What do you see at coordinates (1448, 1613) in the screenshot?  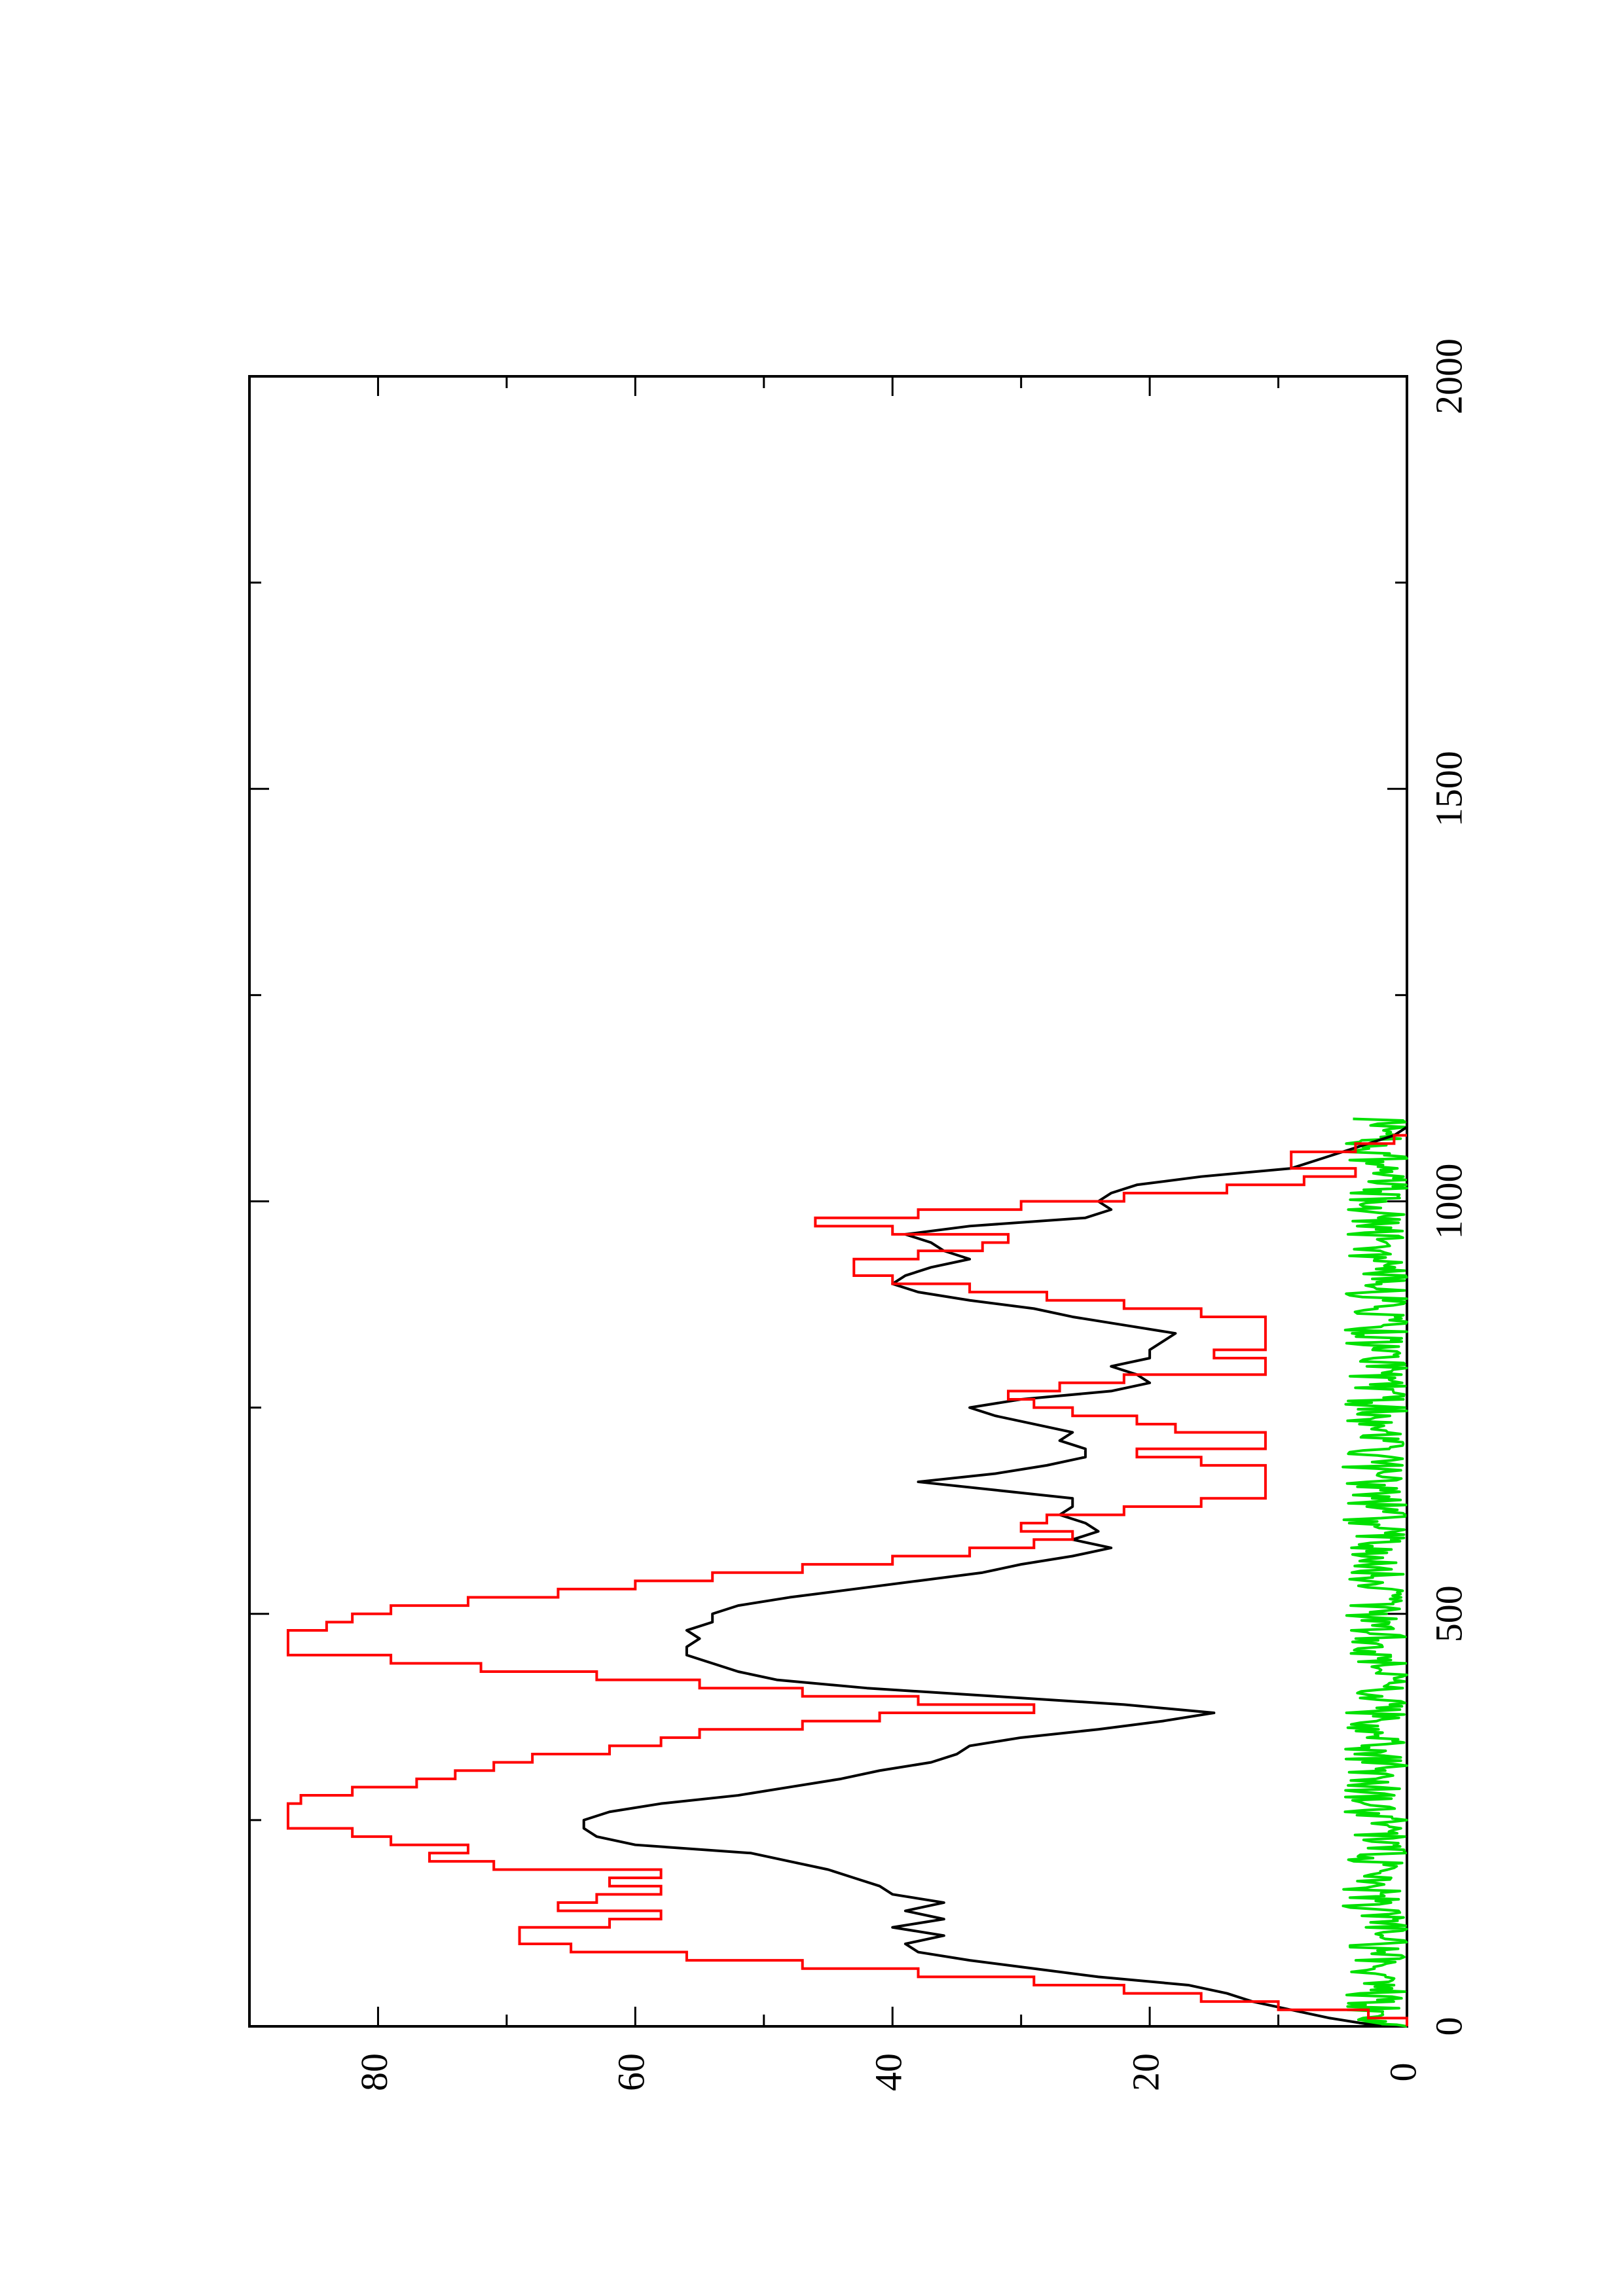 I see `x-tick-label: 500` at bounding box center [1448, 1613].